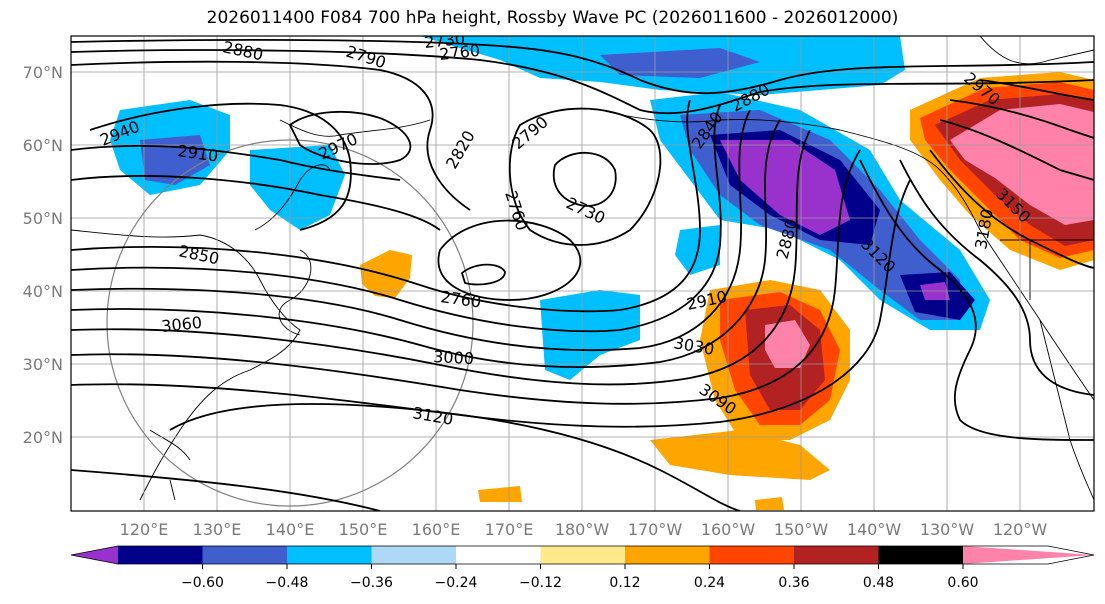 Image resolution: width=1105 pixels, height=604 pixels. I want to click on colorbar-tick-label: −0.24, so click(456, 583).